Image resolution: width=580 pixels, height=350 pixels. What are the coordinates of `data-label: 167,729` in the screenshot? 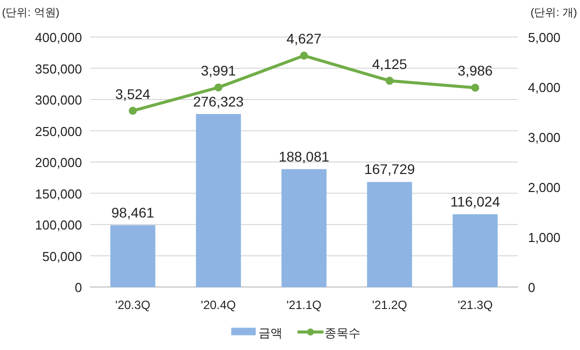 It's located at (389, 169).